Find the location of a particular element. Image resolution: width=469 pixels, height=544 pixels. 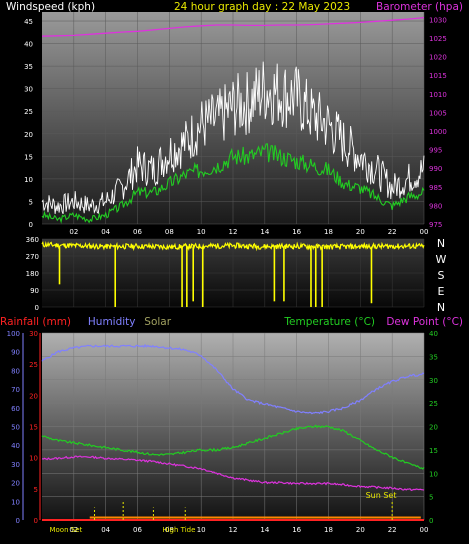

wind-x-tick-label: 04 is located at coordinates (105, 232).